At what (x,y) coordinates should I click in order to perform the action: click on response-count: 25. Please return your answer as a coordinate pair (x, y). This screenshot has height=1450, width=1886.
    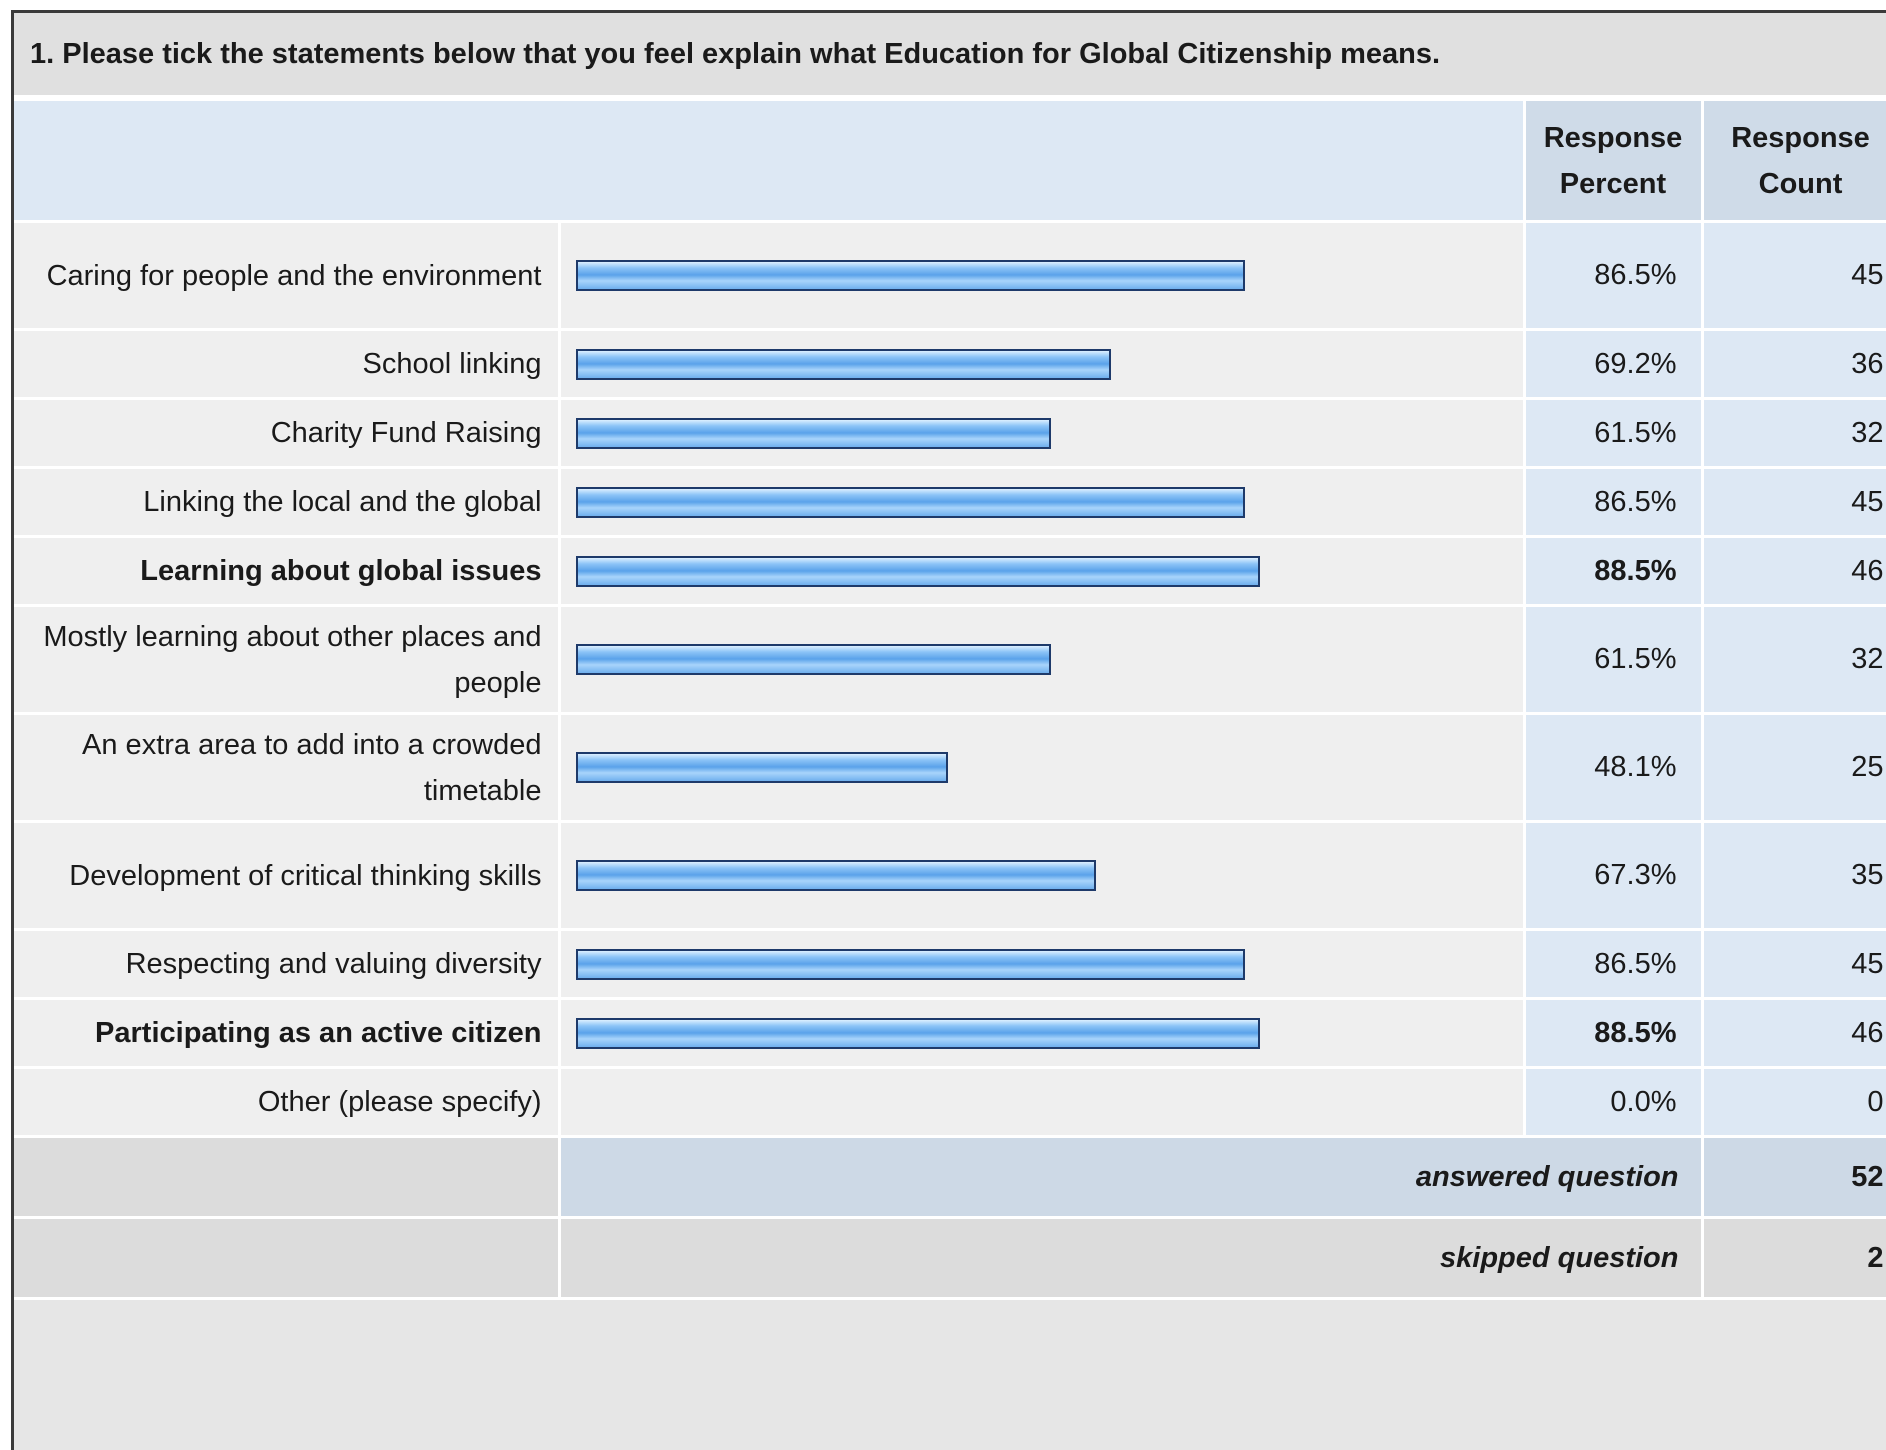
    Looking at the image, I should click on (1794, 768).